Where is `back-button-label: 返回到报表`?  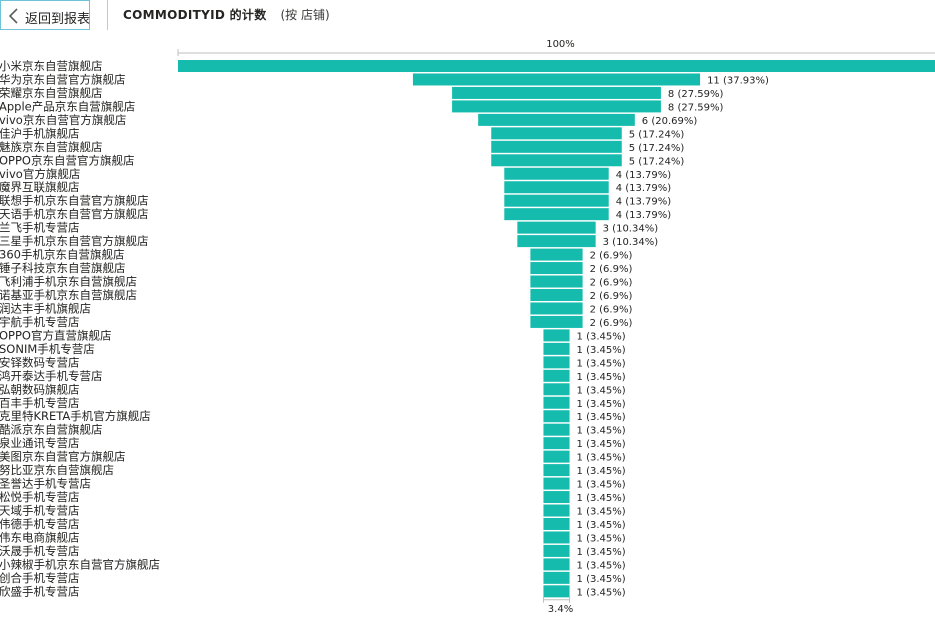 back-button-label: 返回到报表 is located at coordinates (58, 19).